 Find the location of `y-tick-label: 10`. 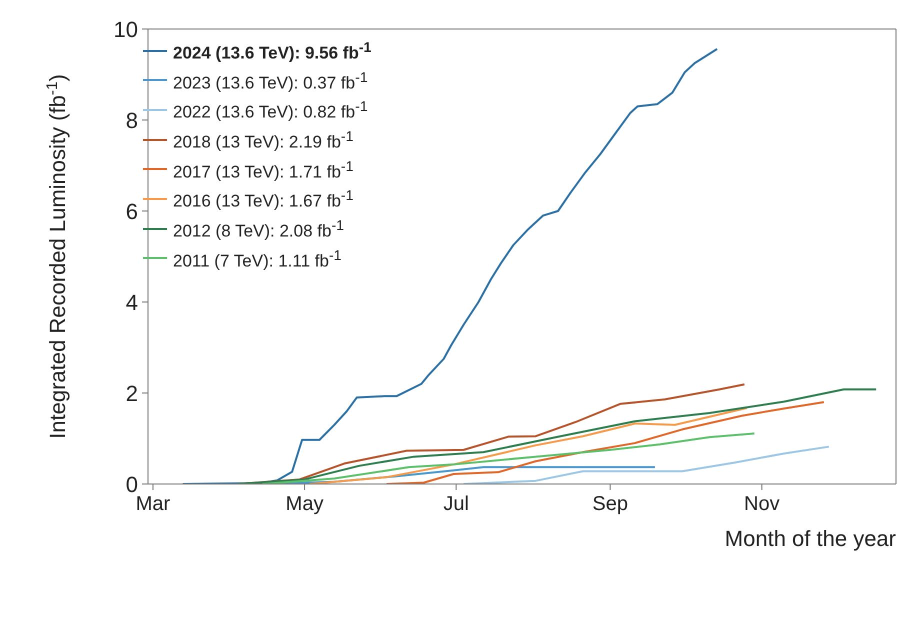

y-tick-label: 10 is located at coordinates (126, 29).